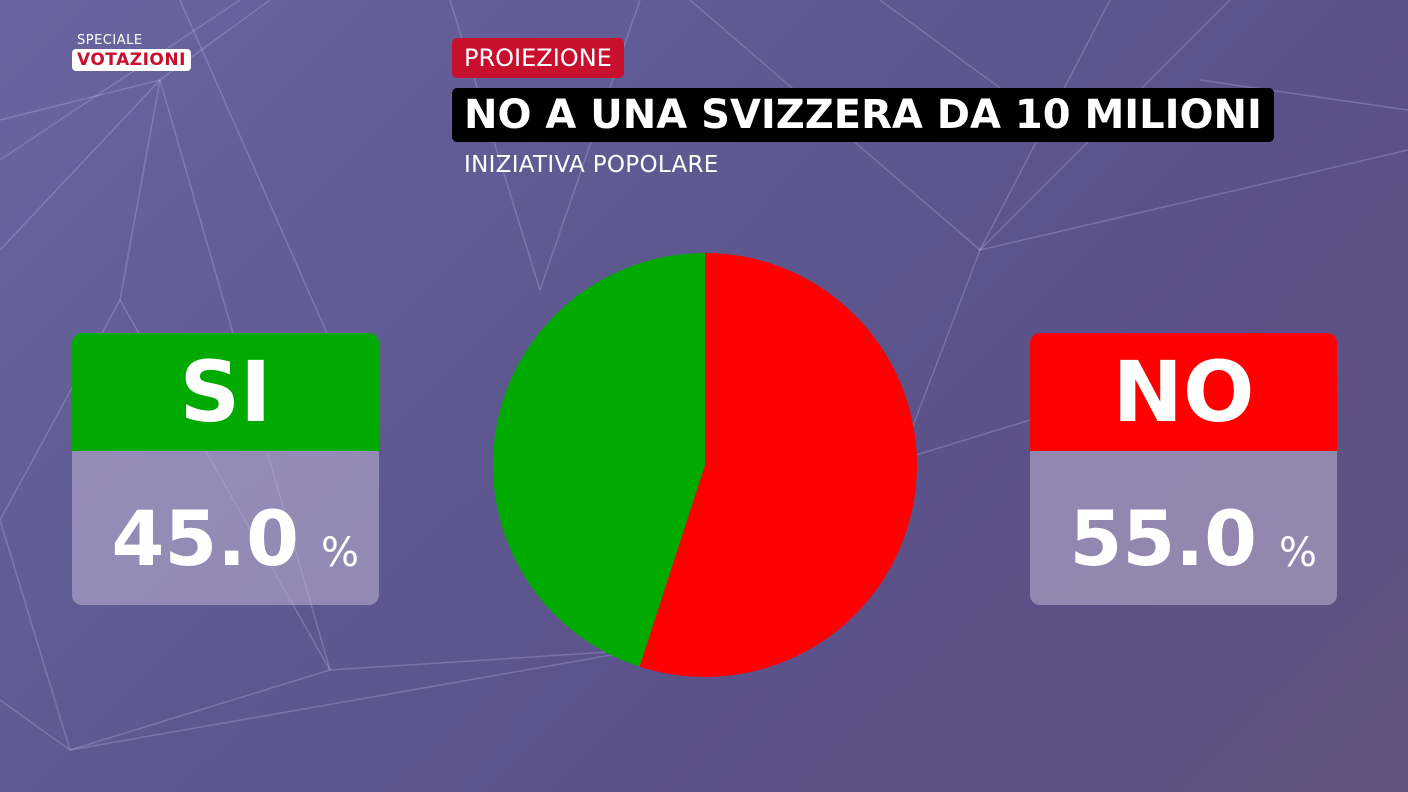 The width and height of the screenshot is (1408, 792). What do you see at coordinates (1183, 392) in the screenshot?
I see `no-label: NO` at bounding box center [1183, 392].